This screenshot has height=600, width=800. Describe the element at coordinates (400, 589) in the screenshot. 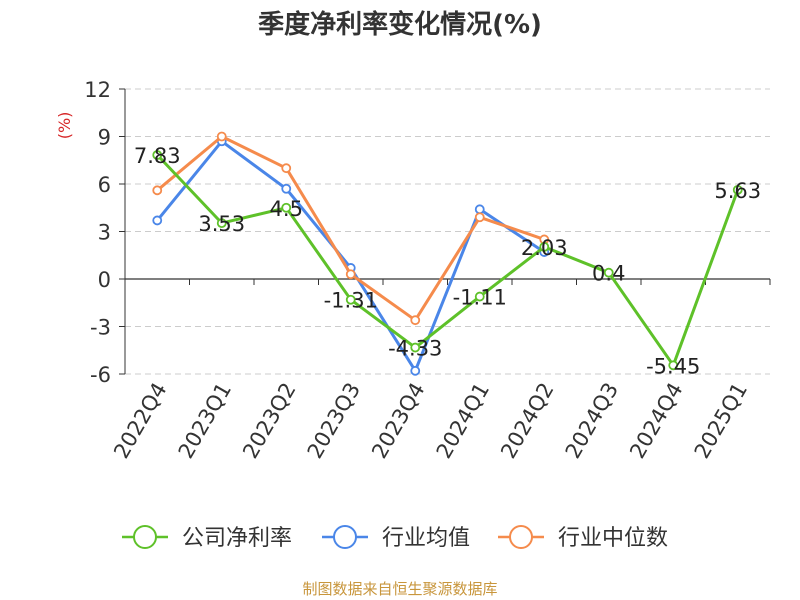

I see `source-note: 制图数据来自恒生聚源数据库` at that location.